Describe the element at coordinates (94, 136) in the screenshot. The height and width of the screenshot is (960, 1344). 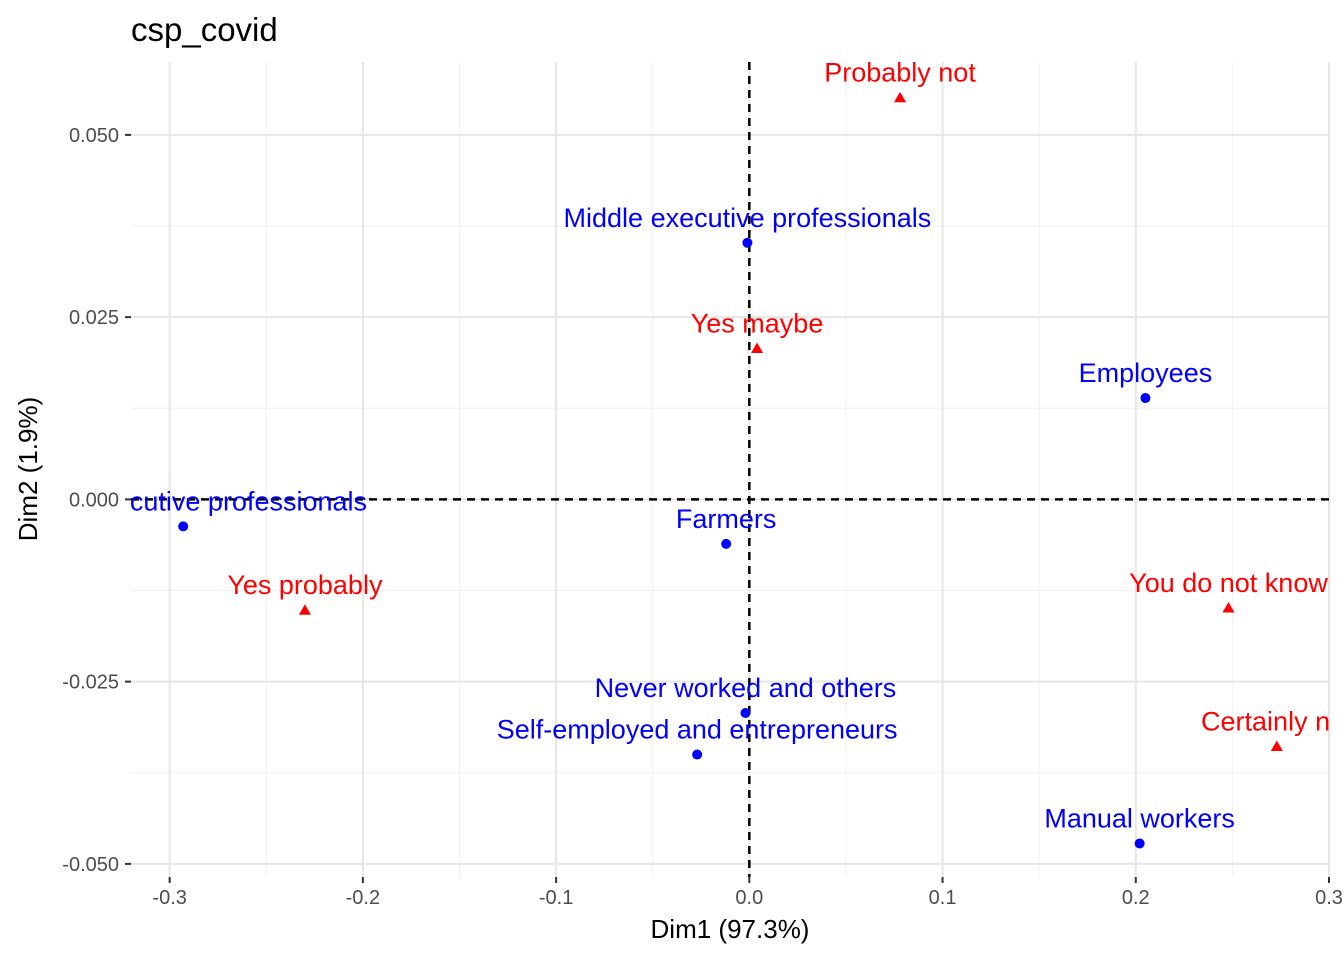
I see `y-tick-label: 0.050` at that location.